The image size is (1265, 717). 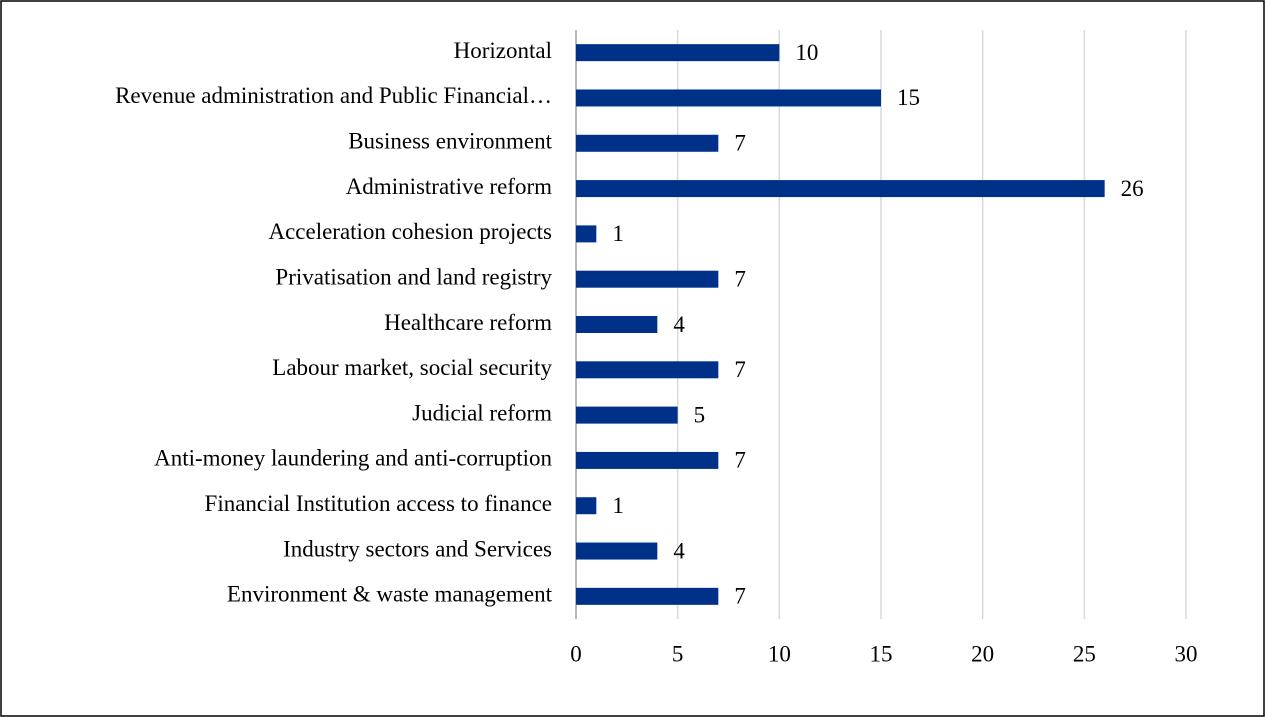 What do you see at coordinates (417, 548) in the screenshot?
I see `y-tick-label: Industry sectors and Services` at bounding box center [417, 548].